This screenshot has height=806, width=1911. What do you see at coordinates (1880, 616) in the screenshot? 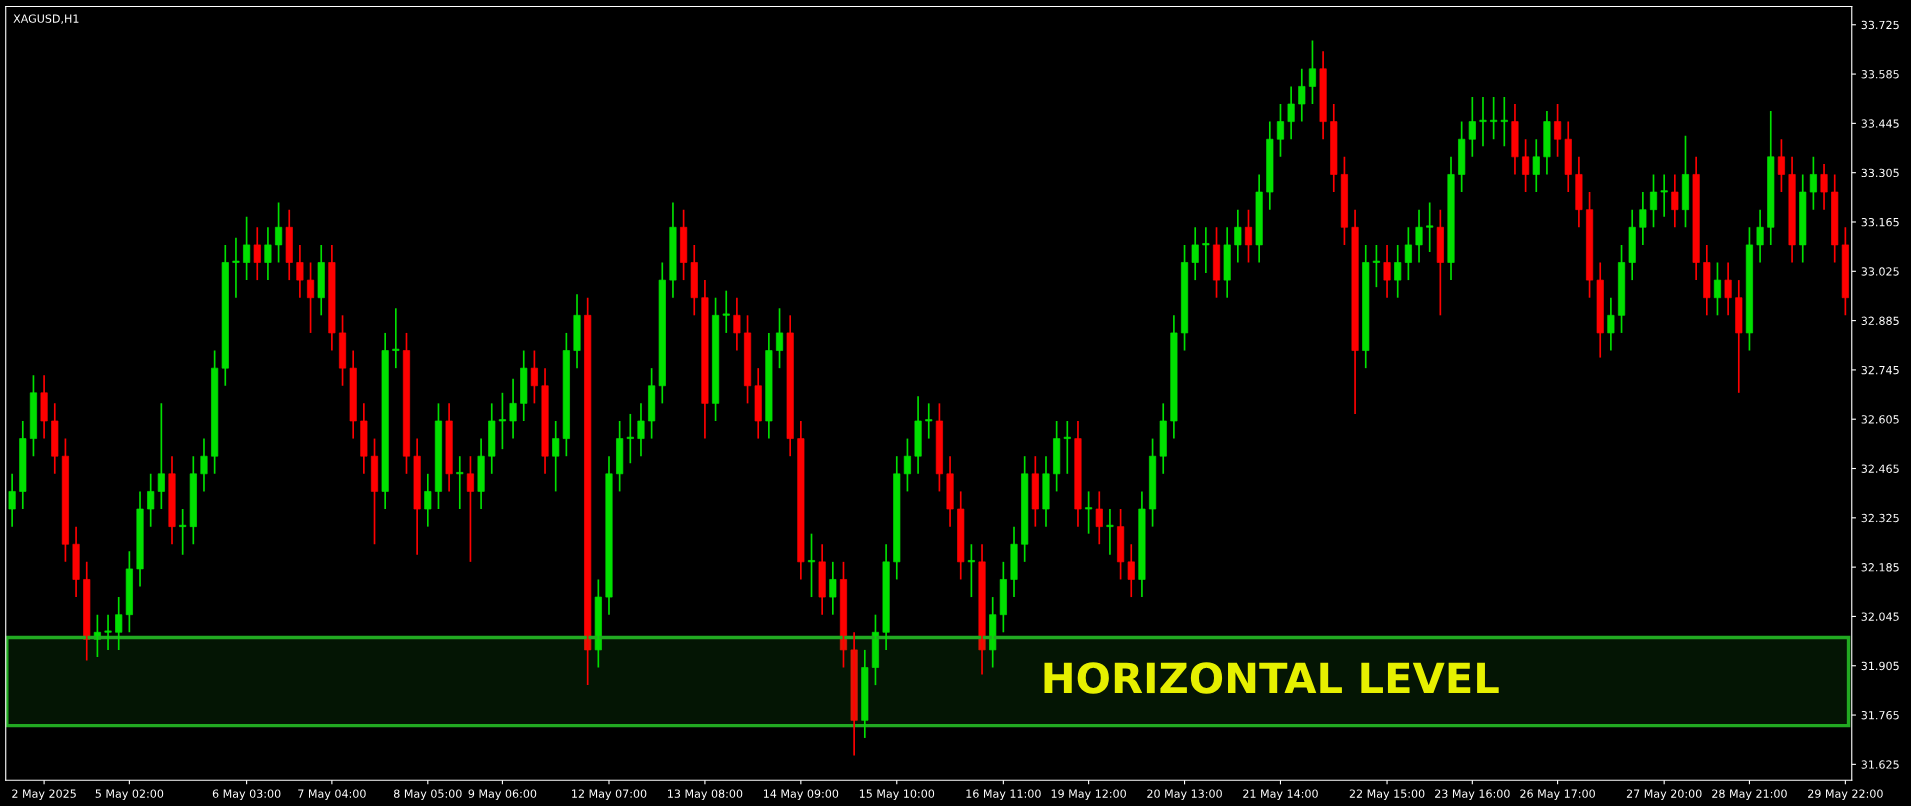
I see `y-tick-label: 32.045` at bounding box center [1880, 616].